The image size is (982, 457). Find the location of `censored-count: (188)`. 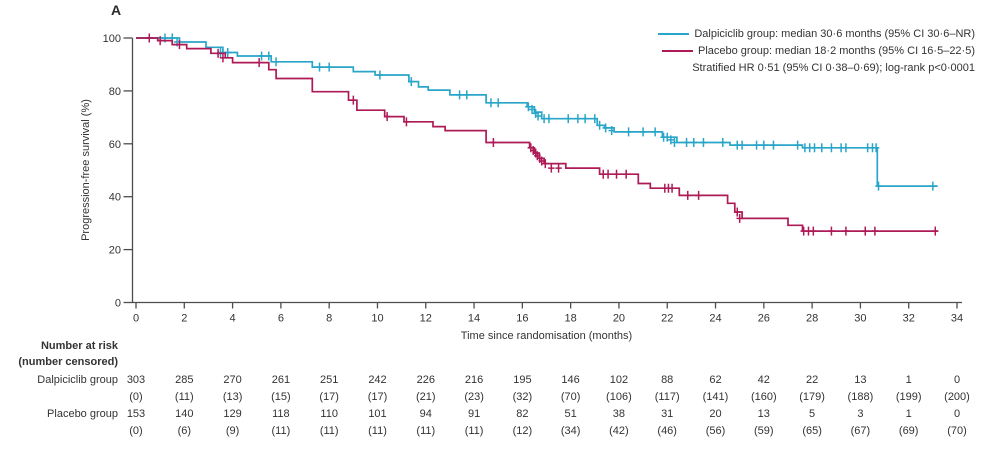

censored-count: (188) is located at coordinates (860, 397).